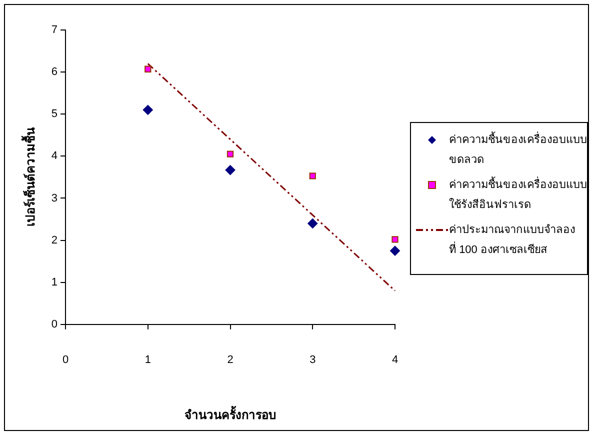  Describe the element at coordinates (147, 360) in the screenshot. I see `x-tick-label: 1` at that location.